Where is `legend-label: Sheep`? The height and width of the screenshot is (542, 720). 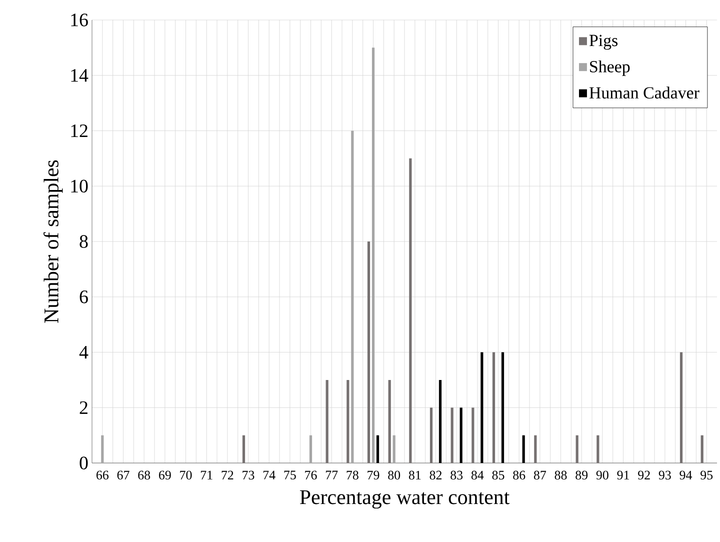
legend-label: Sheep is located at coordinates (610, 68).